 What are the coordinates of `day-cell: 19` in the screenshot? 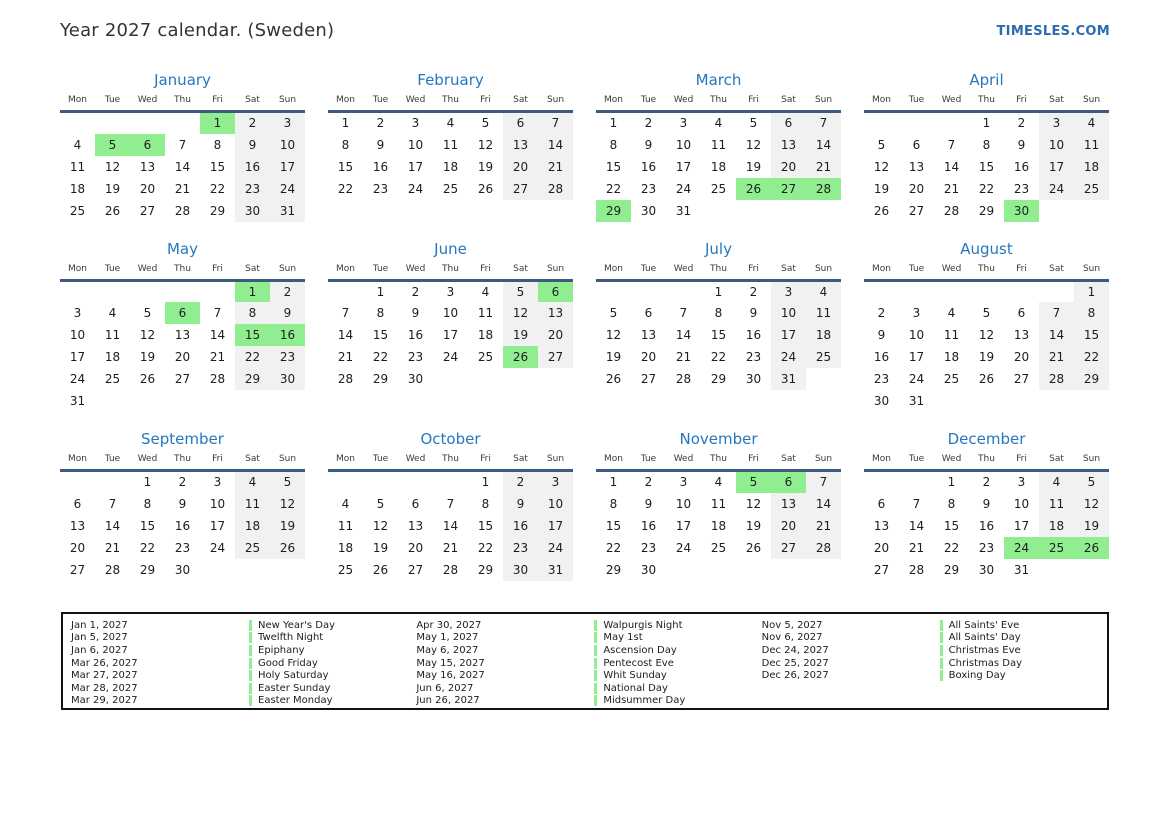 It's located at (112, 188).